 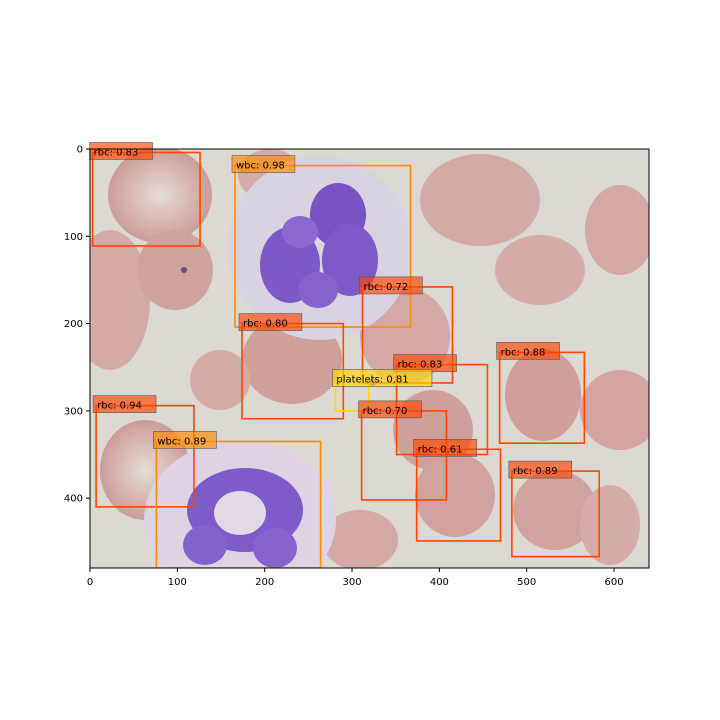 What do you see at coordinates (90, 582) in the screenshot?
I see `x-tick-label: 0` at bounding box center [90, 582].